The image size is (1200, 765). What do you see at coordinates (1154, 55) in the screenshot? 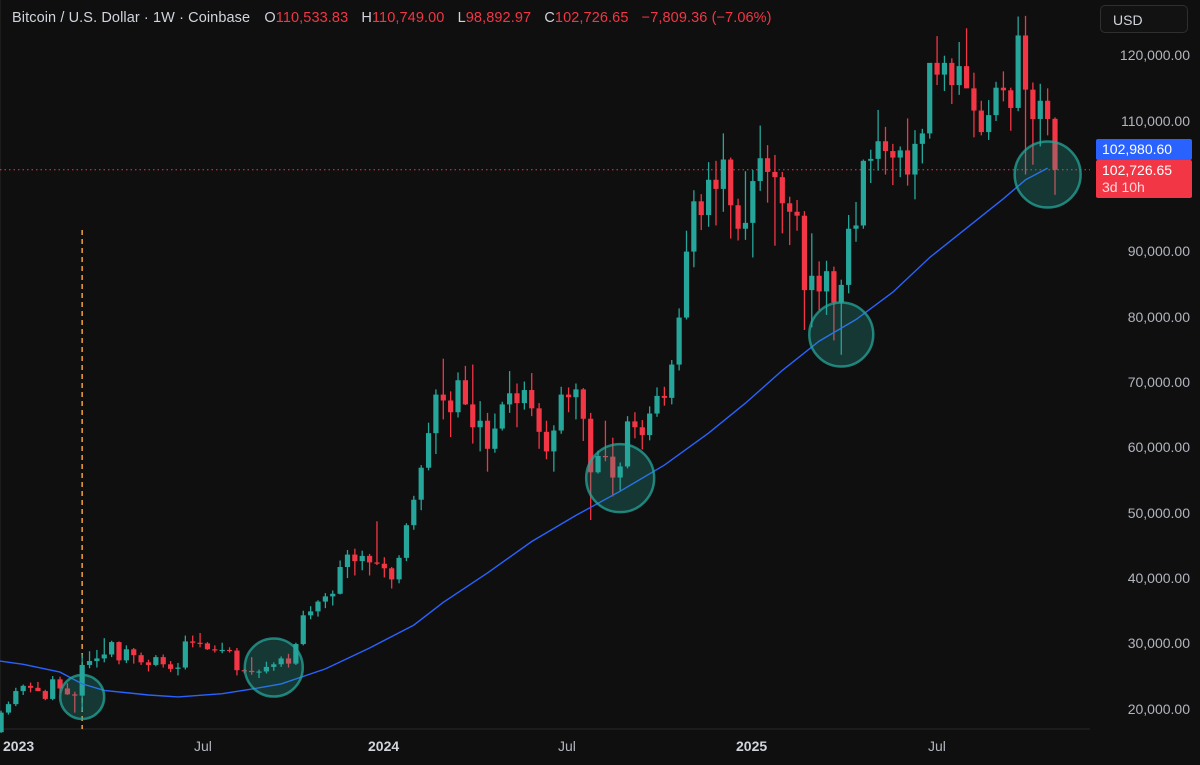
I see `price-tick: 120,000.00` at bounding box center [1154, 55].